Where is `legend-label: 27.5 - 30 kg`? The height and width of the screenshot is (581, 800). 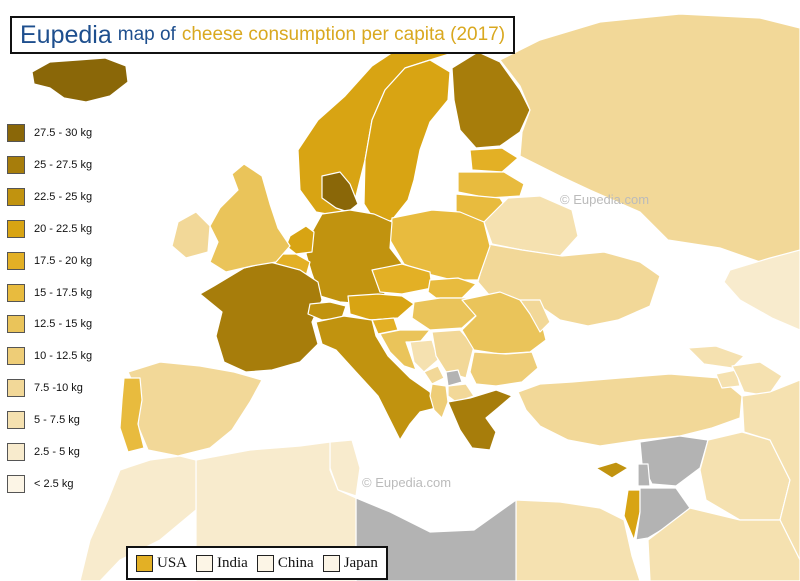 legend-label: 27.5 - 30 kg is located at coordinates (63, 133).